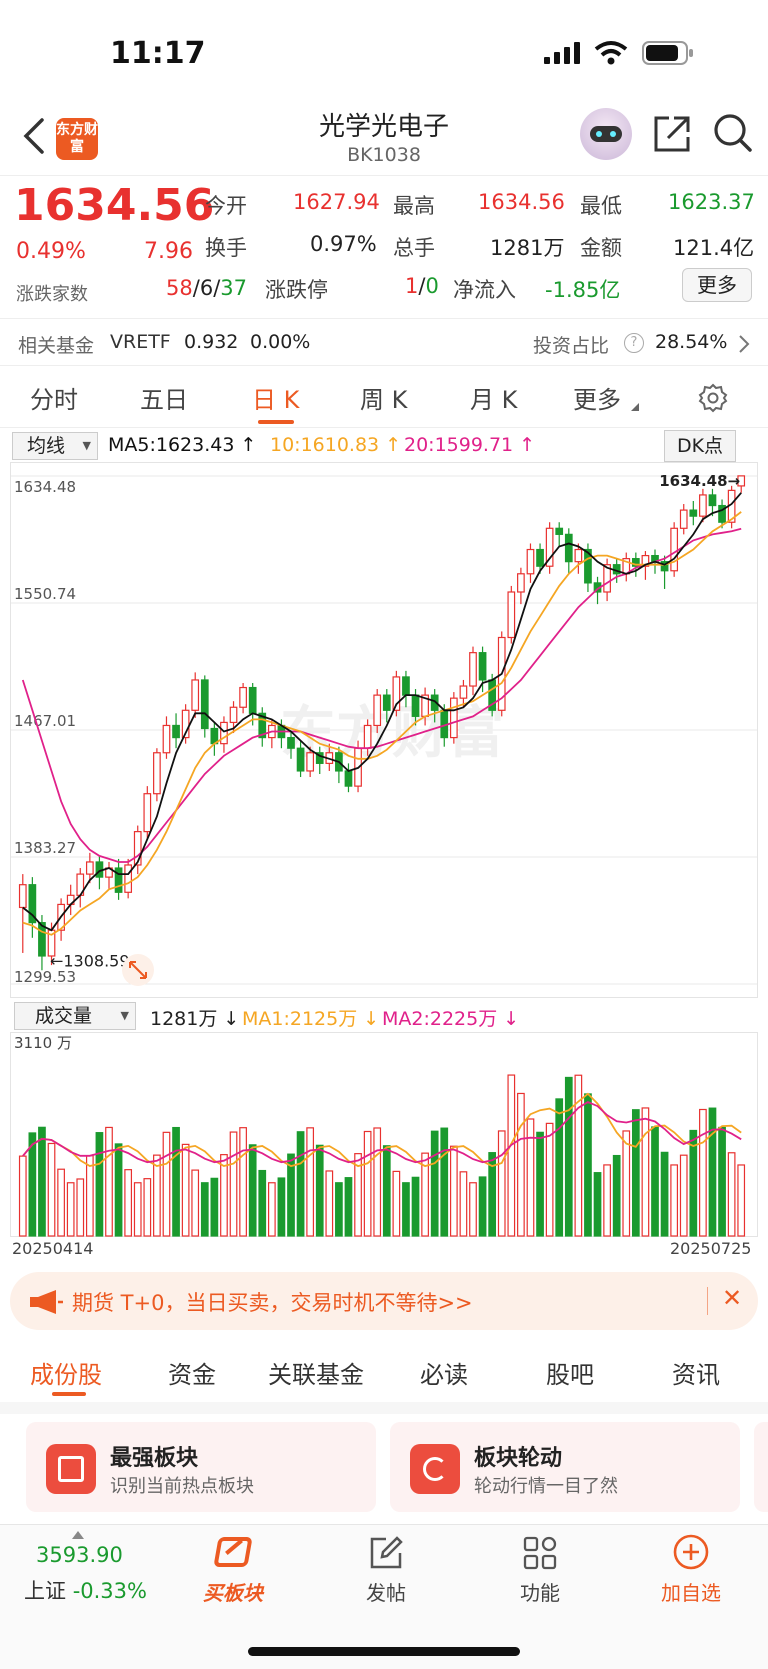 This screenshot has width=768, height=1669. Describe the element at coordinates (85, 1590) in the screenshot. I see `index-quote: 上证 -0.33%` at that location.